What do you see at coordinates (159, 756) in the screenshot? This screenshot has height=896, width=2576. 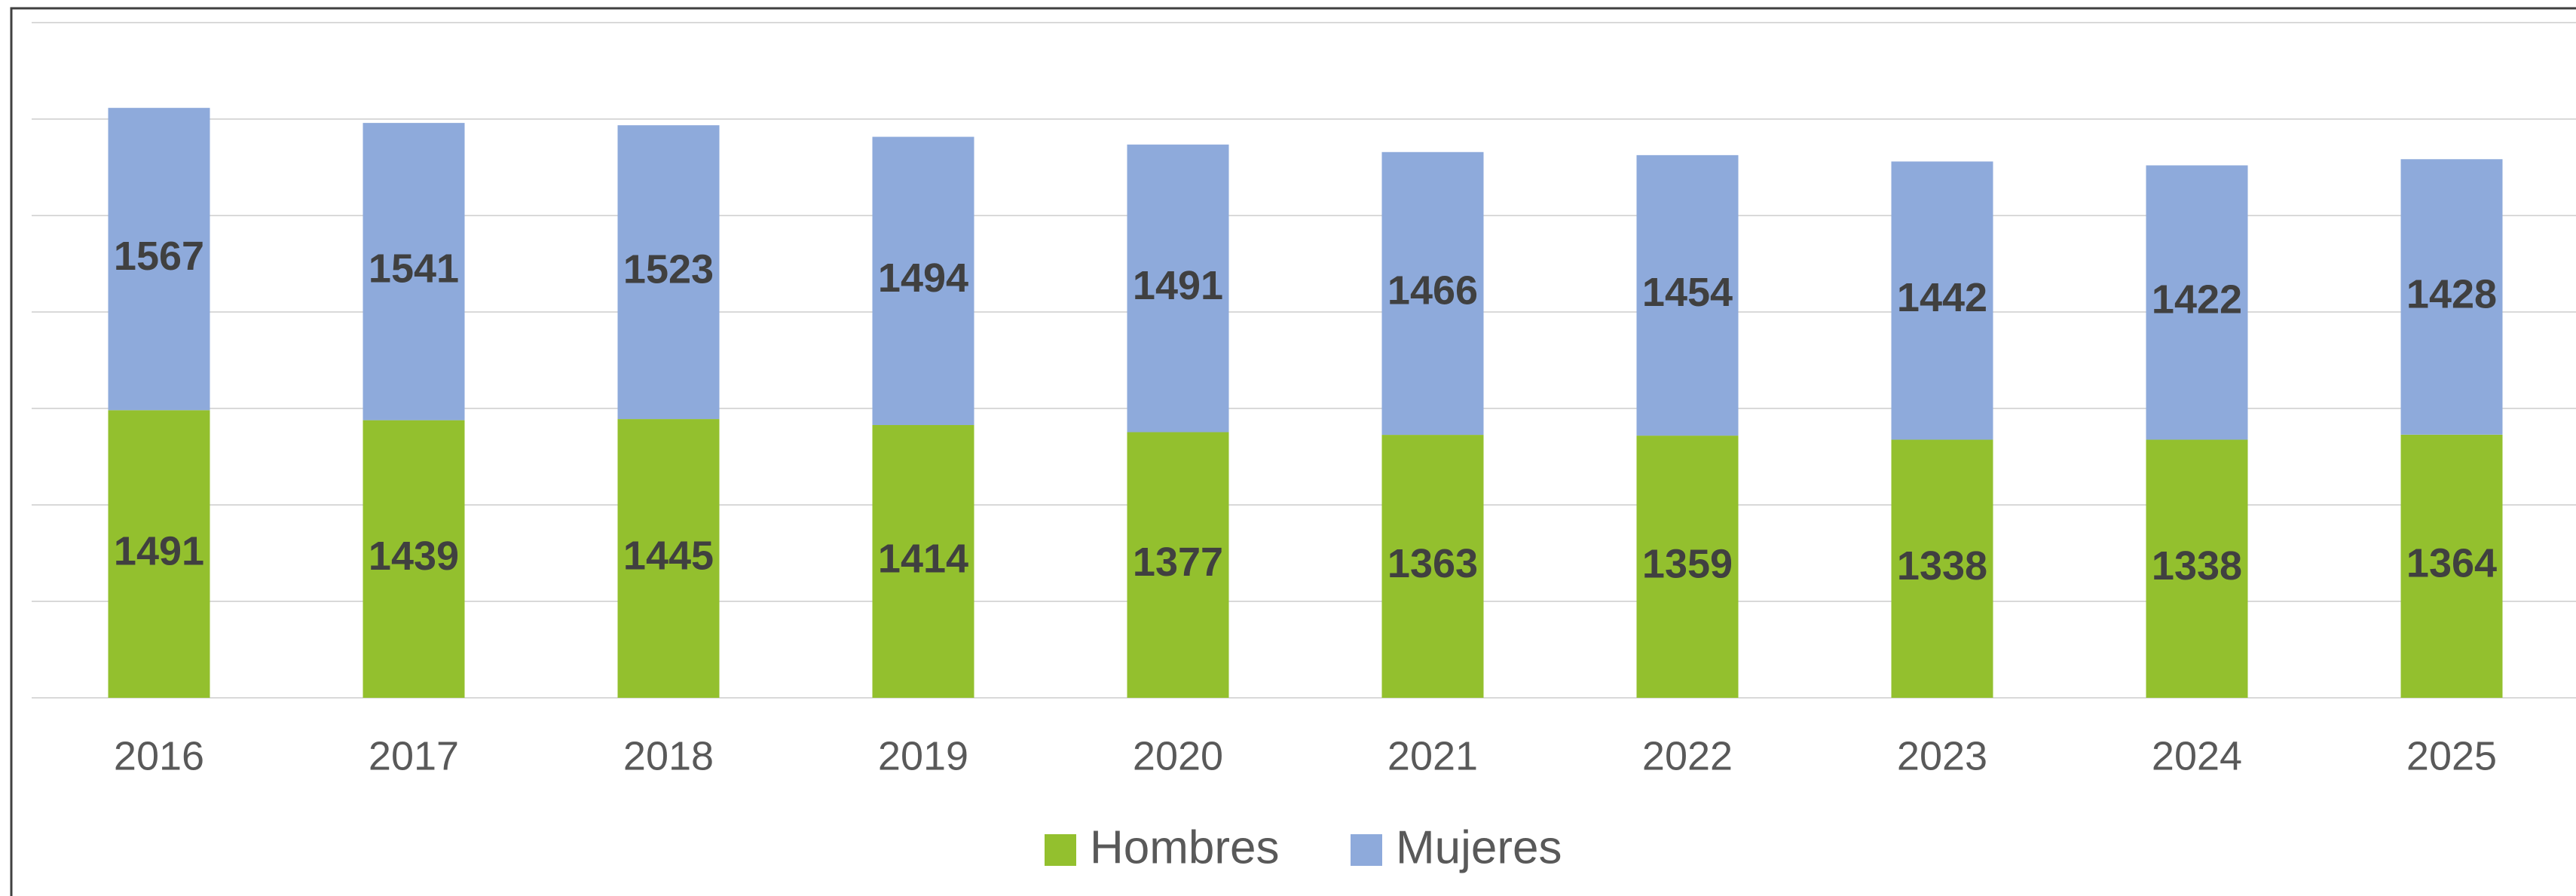 I see `x-tick-label: 2016` at bounding box center [159, 756].